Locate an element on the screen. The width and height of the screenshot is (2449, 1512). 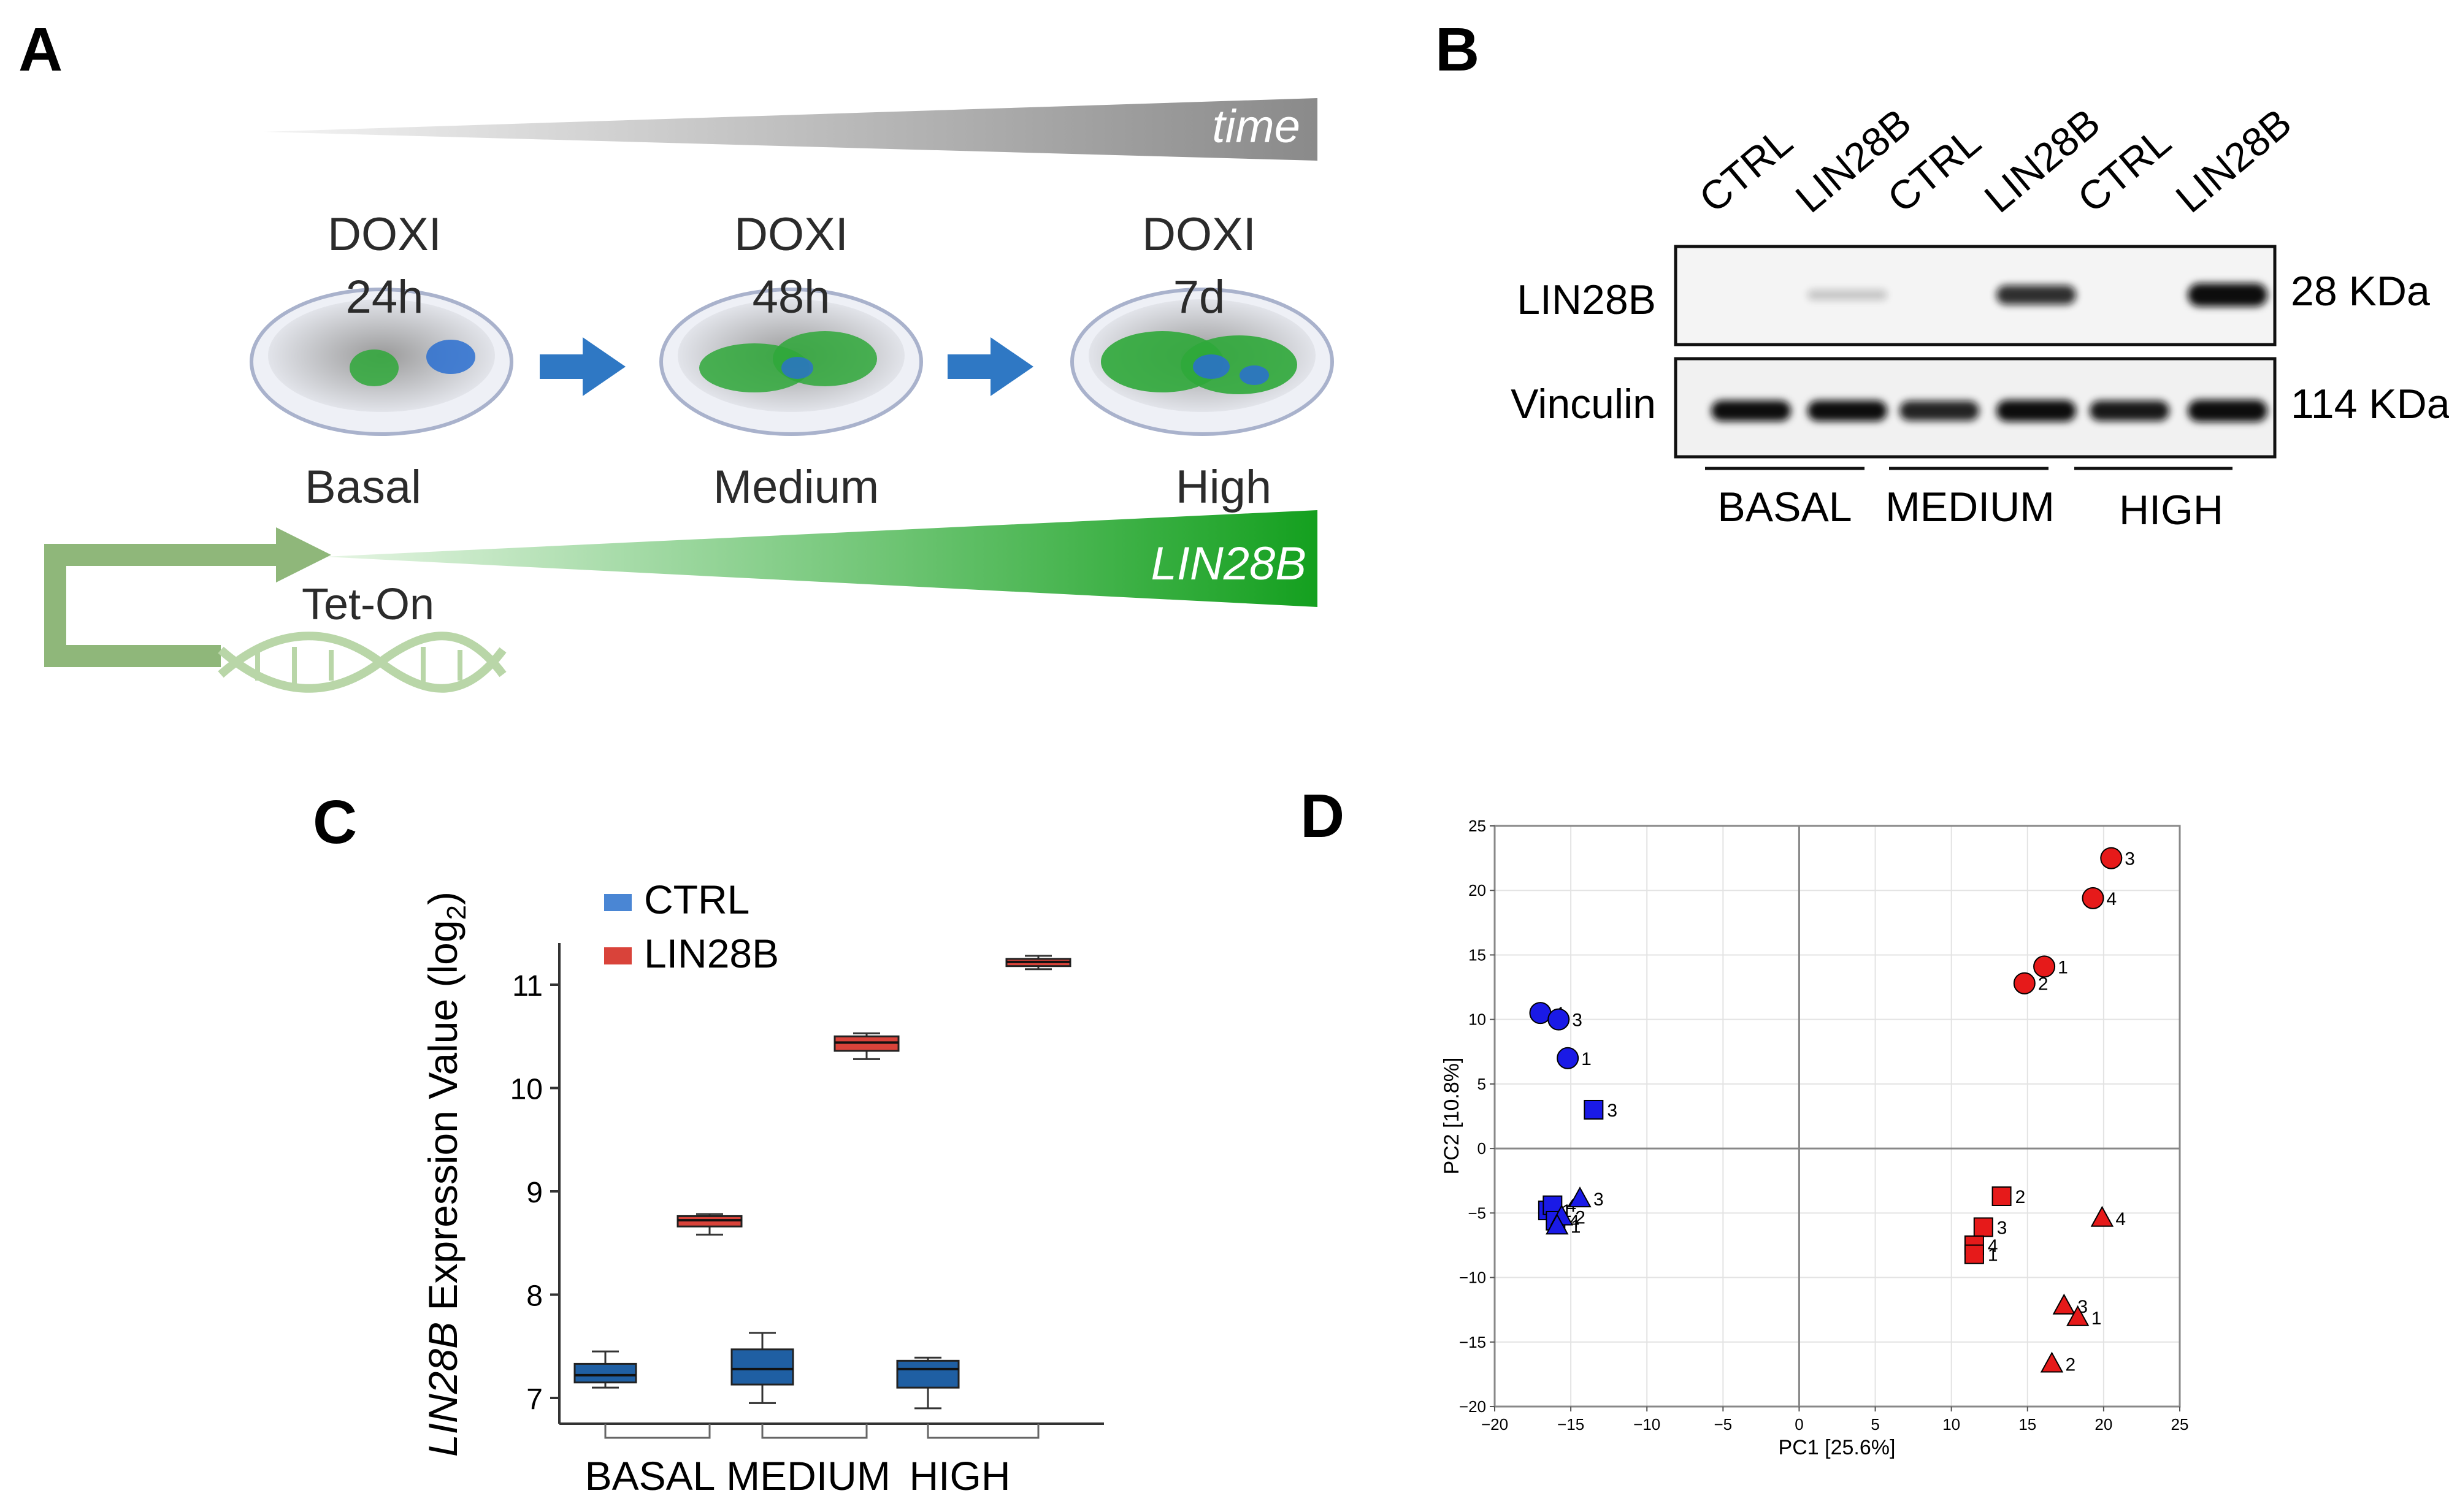
dna-helix-icon is located at coordinates (362, 662).